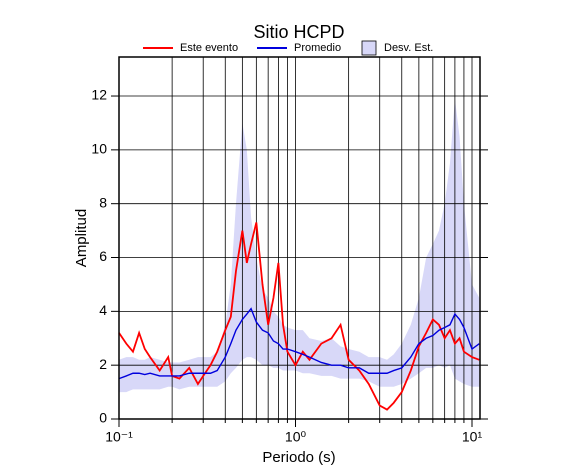 This screenshot has height=475, width=586. I want to click on x-tick-label: 10¹, so click(472, 437).